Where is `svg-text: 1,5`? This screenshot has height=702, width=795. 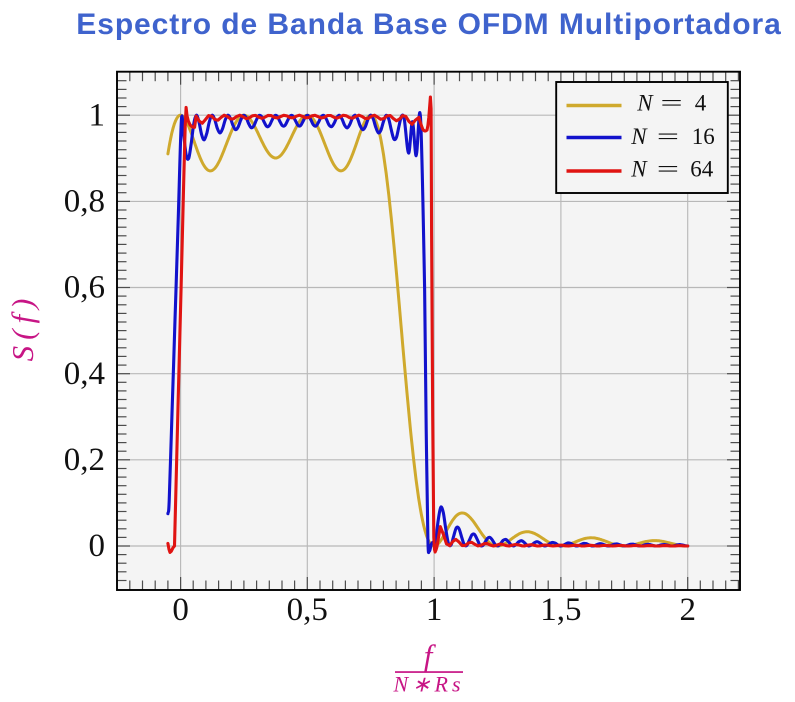 svg-text: 1,5 is located at coordinates (560, 610).